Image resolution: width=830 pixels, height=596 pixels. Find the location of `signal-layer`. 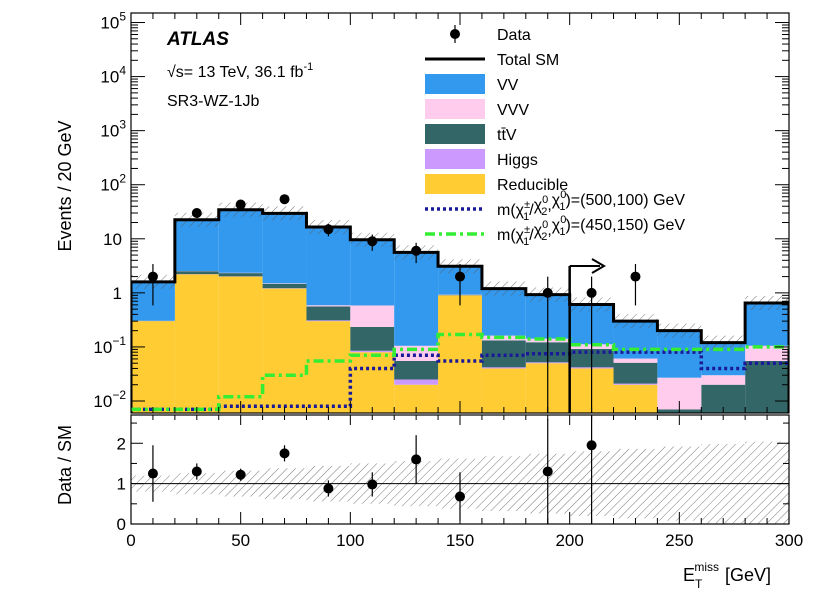

signal-layer is located at coordinates (460, 372).